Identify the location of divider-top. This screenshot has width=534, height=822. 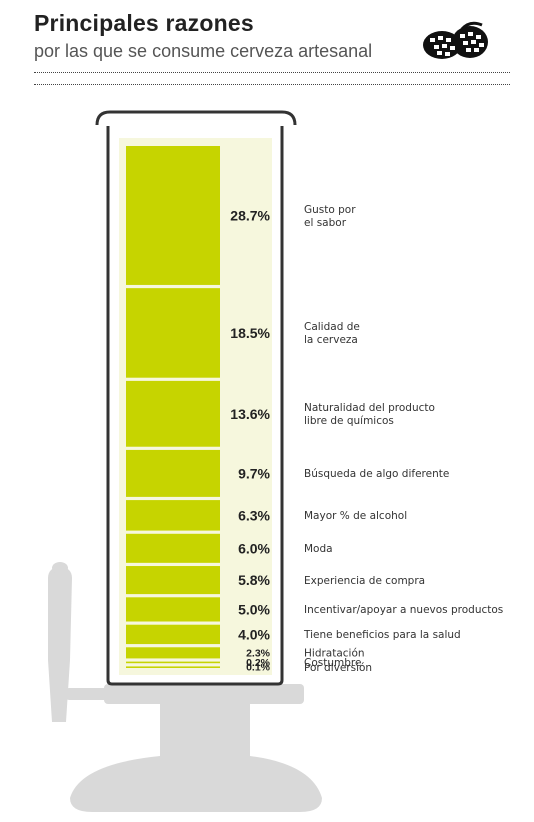
(272, 72).